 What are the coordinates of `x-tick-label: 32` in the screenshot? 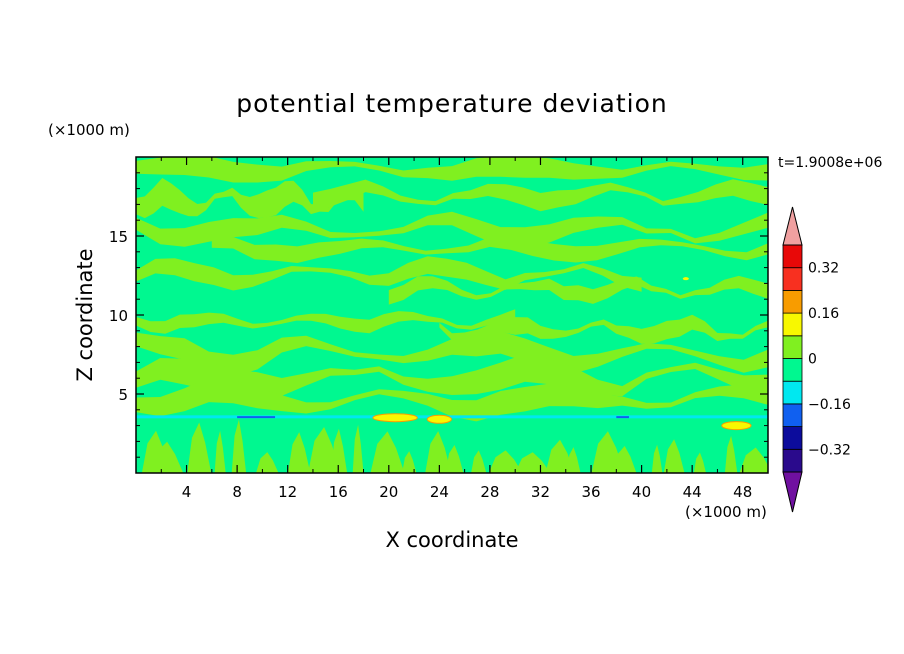 It's located at (540, 492).